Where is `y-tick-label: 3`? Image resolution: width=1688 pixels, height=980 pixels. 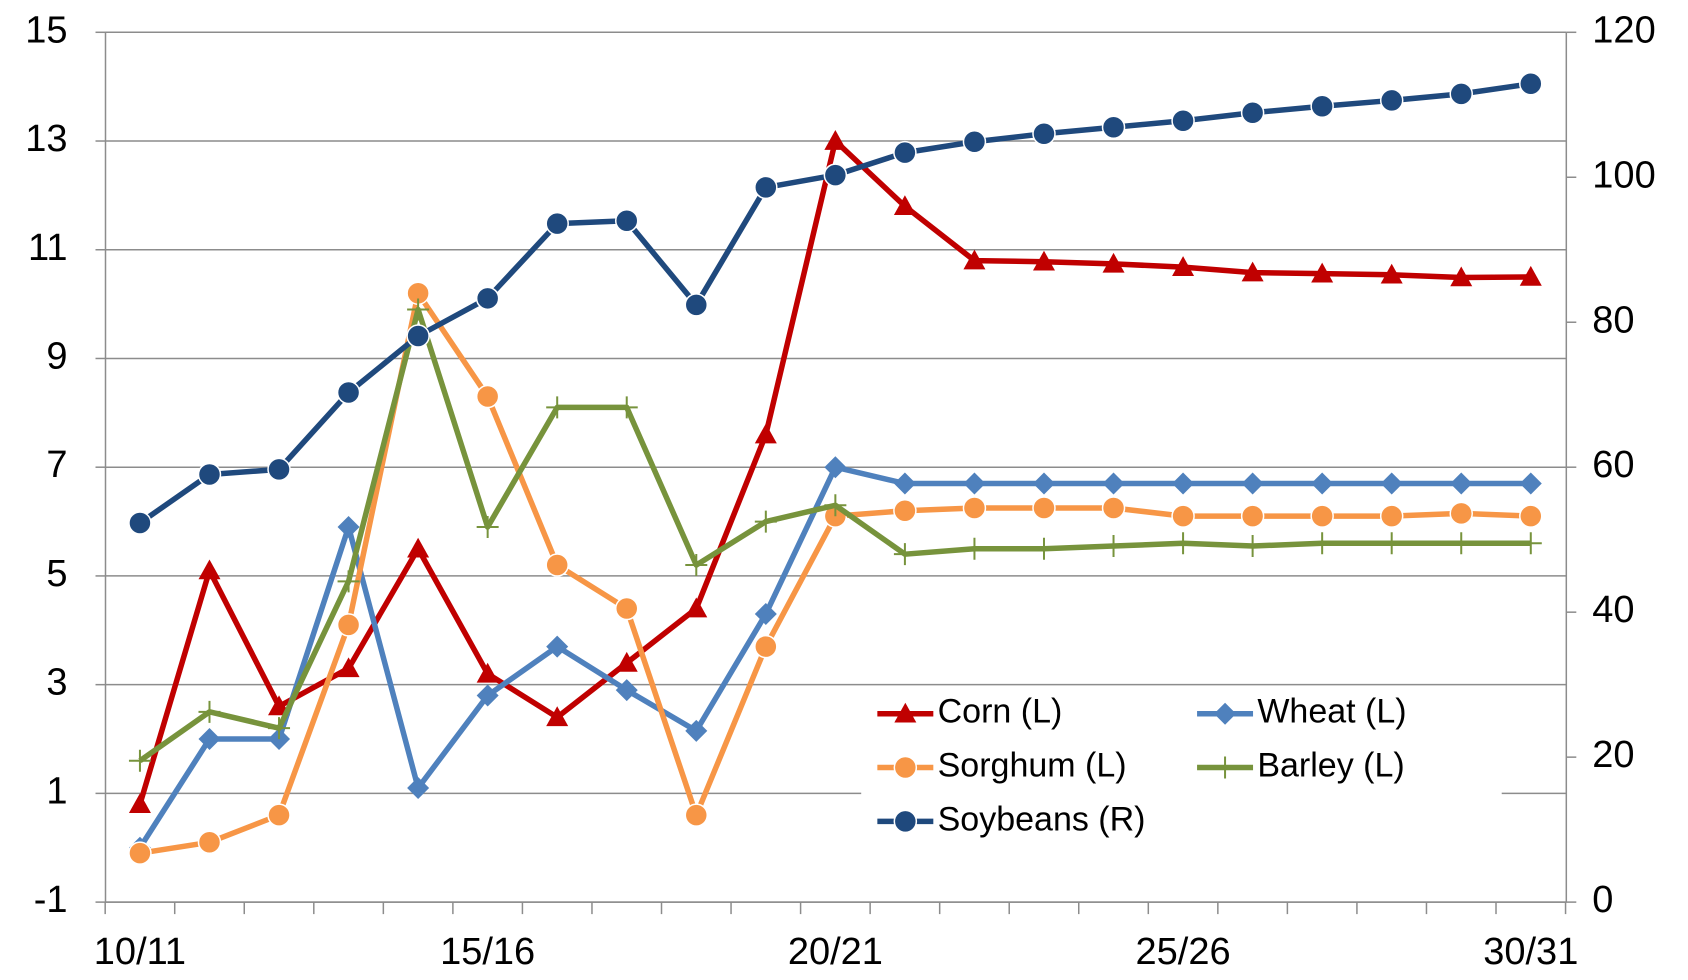
y-tick-label: 3 is located at coordinates (56, 683).